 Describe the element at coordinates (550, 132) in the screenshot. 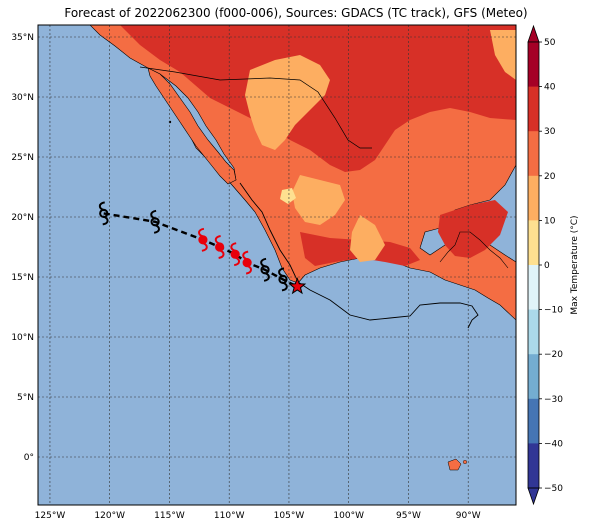

I see `colorbar-tick-label: 30` at that location.